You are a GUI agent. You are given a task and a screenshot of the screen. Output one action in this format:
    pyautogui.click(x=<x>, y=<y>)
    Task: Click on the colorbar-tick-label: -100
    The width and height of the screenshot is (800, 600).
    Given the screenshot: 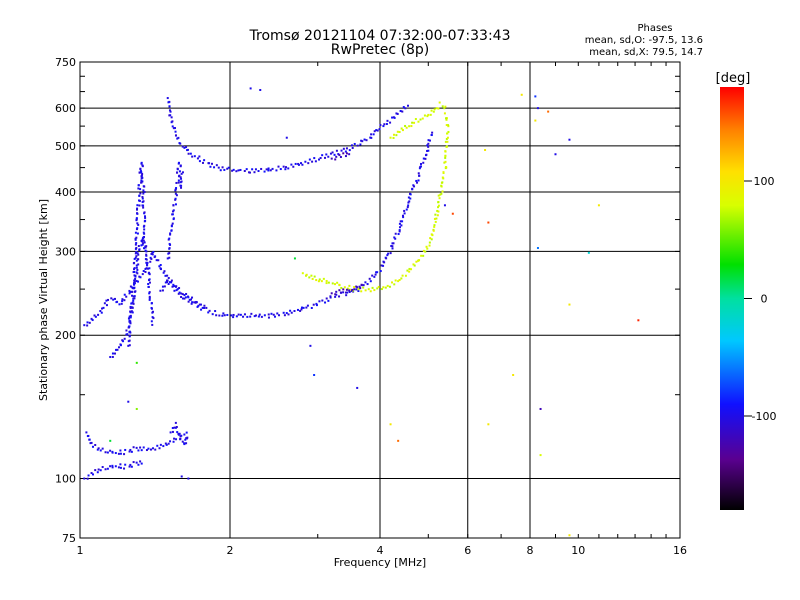 What is the action you would take?
    pyautogui.click(x=764, y=416)
    